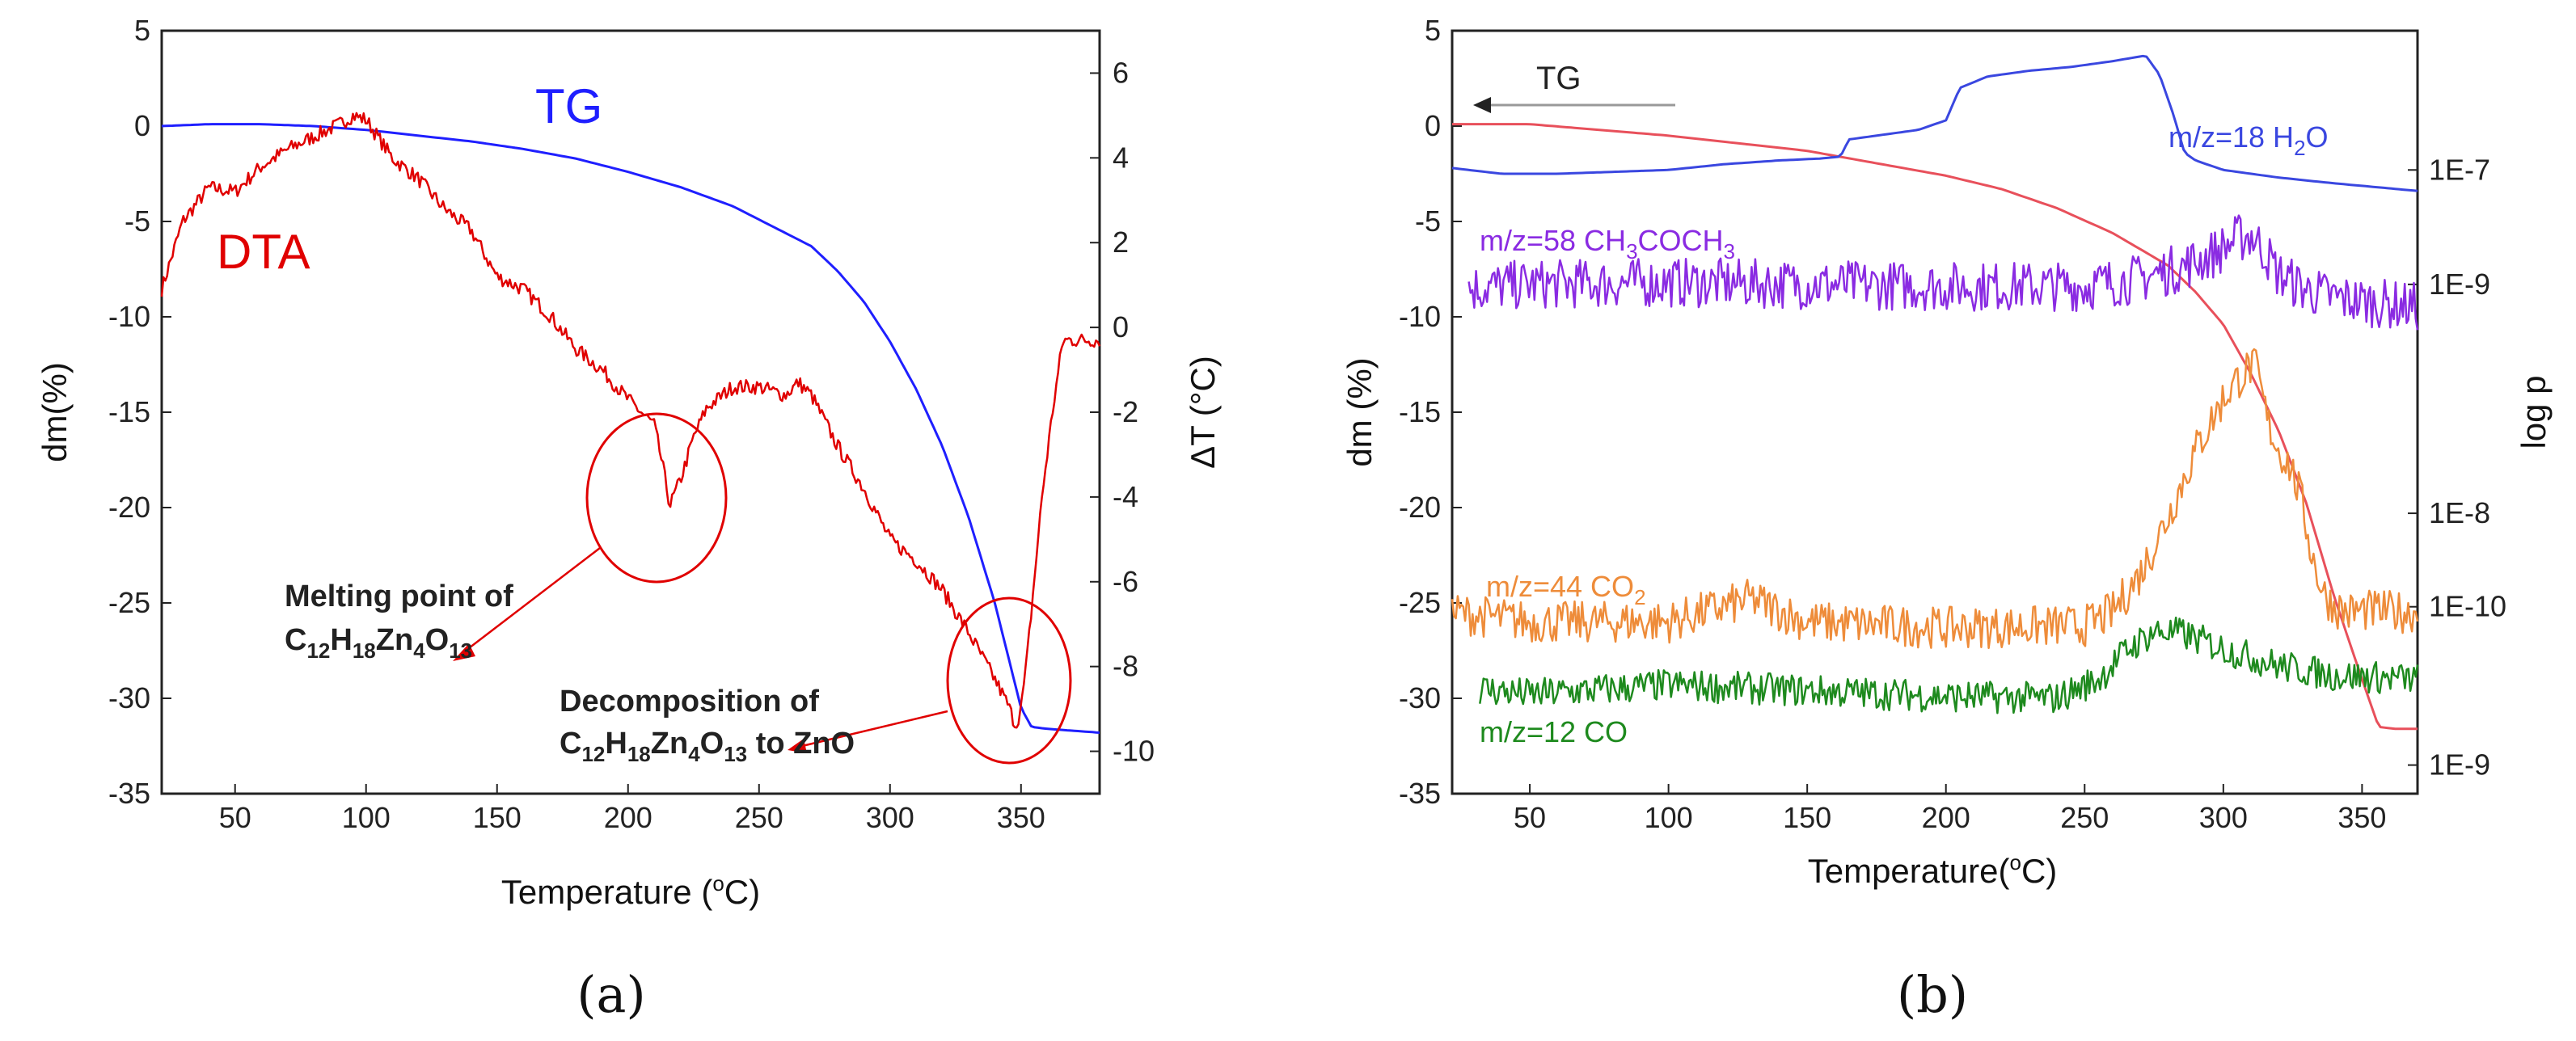 This screenshot has width=2576, height=1041. Describe the element at coordinates (2459, 512) in the screenshot. I see `y2-tick-label: 1E-8` at that location.